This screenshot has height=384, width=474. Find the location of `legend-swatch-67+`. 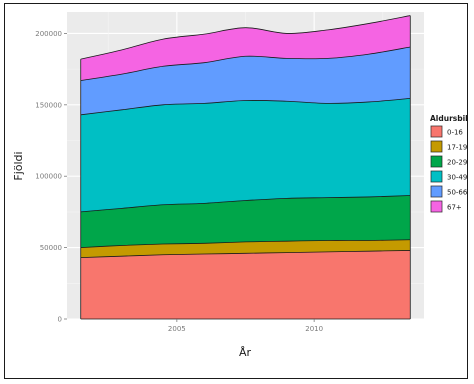

legend-swatch-67+ is located at coordinates (436, 206).